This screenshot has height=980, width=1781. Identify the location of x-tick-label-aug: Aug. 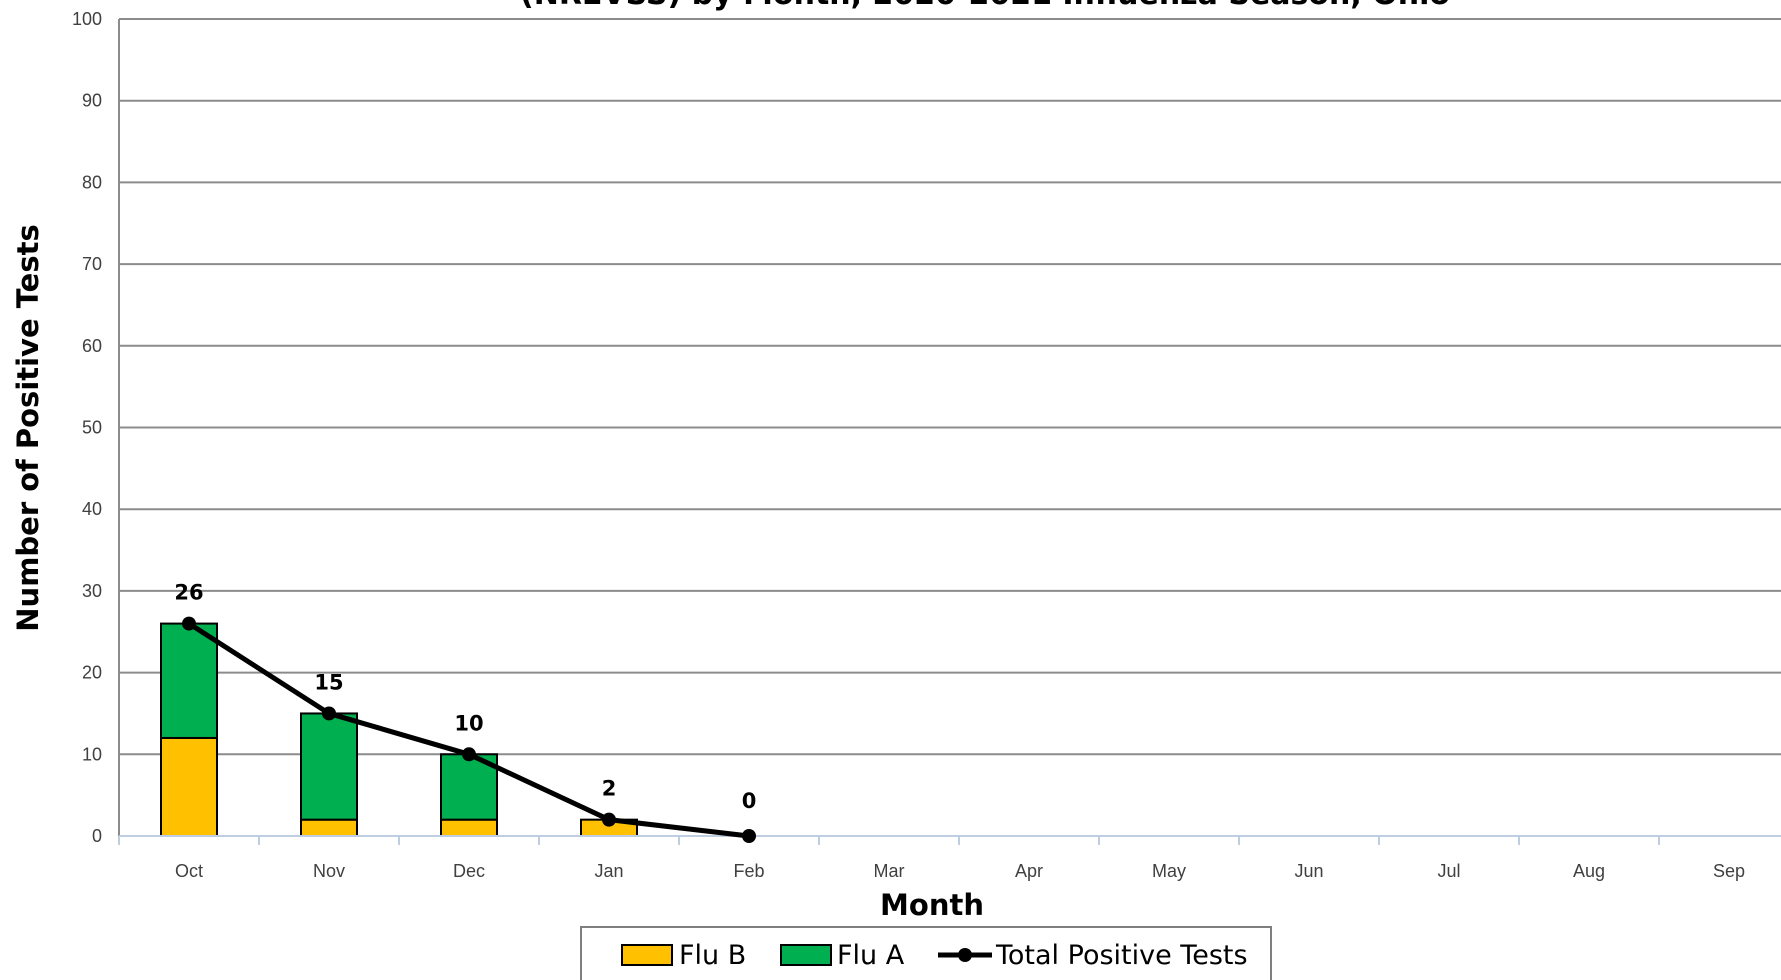
(1589, 871).